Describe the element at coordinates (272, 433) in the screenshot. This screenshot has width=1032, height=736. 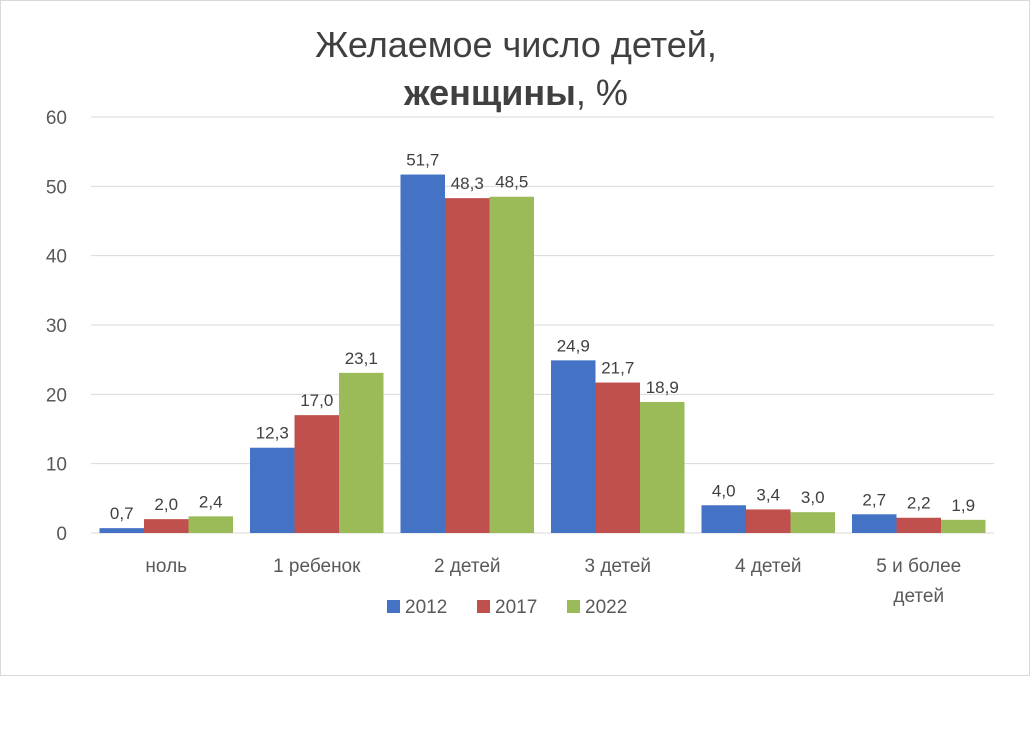
I see `data-label: 12,3` at that location.